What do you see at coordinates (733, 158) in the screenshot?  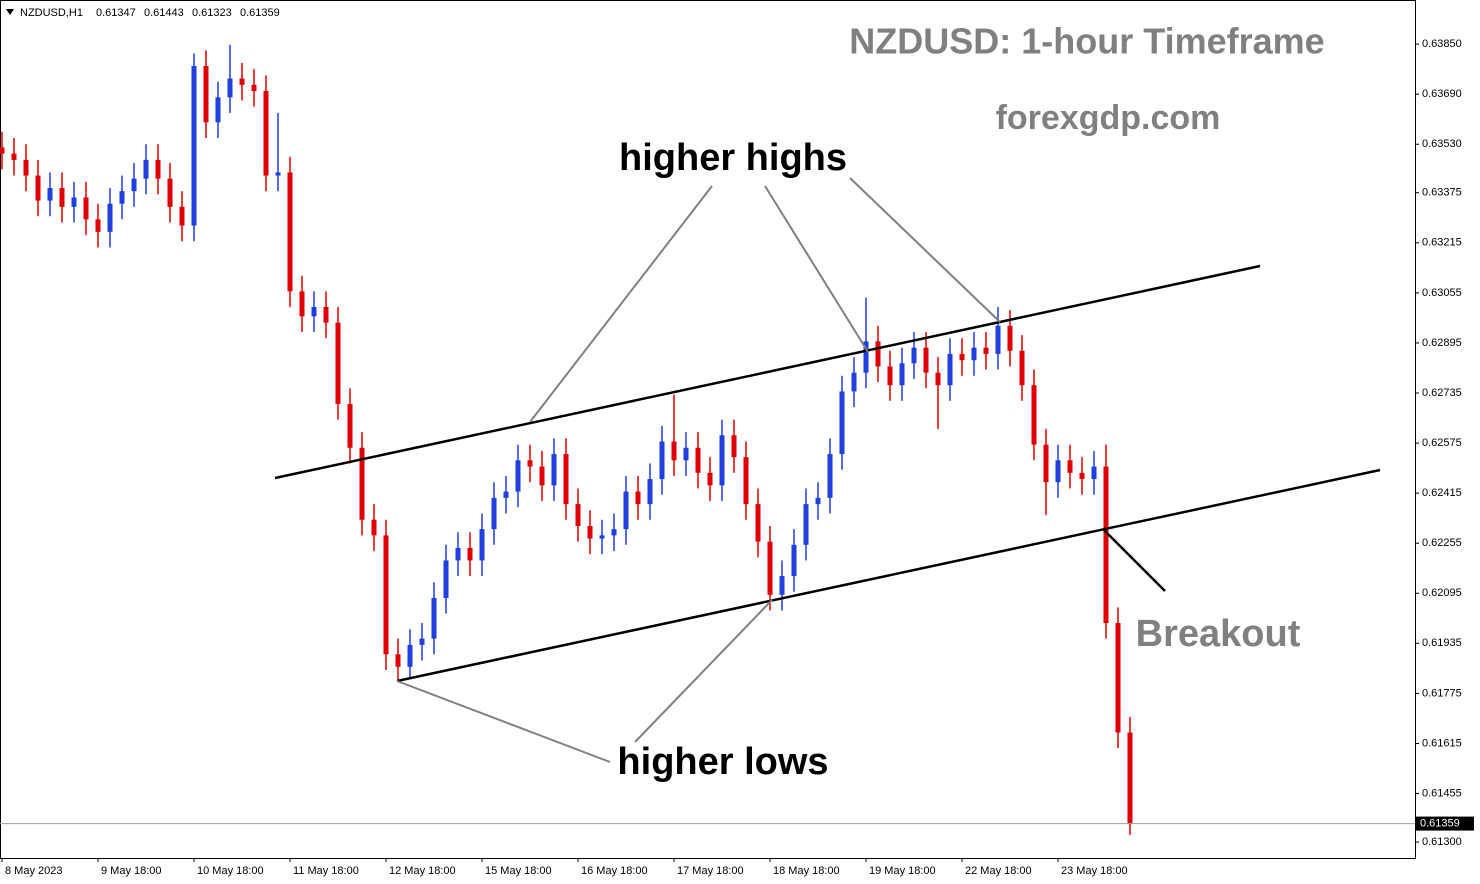 I see `annotation: higher highs` at bounding box center [733, 158].